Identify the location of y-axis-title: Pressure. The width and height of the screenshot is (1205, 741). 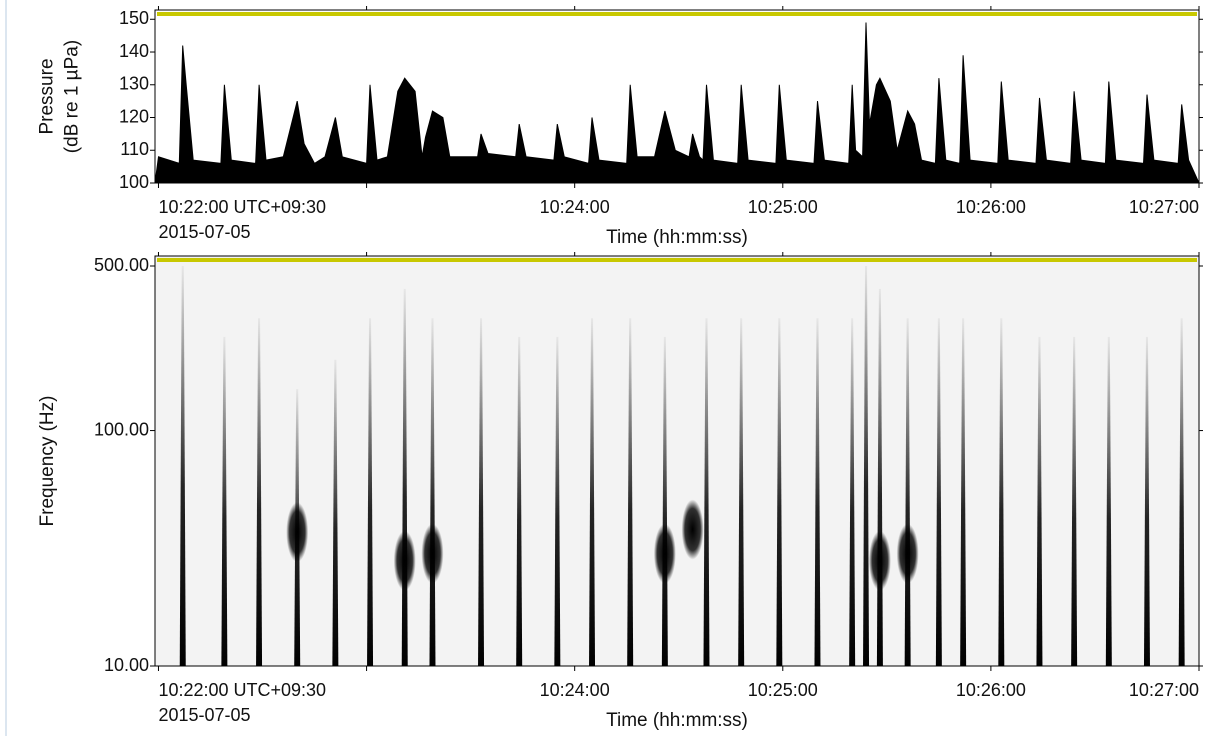
(47, 96).